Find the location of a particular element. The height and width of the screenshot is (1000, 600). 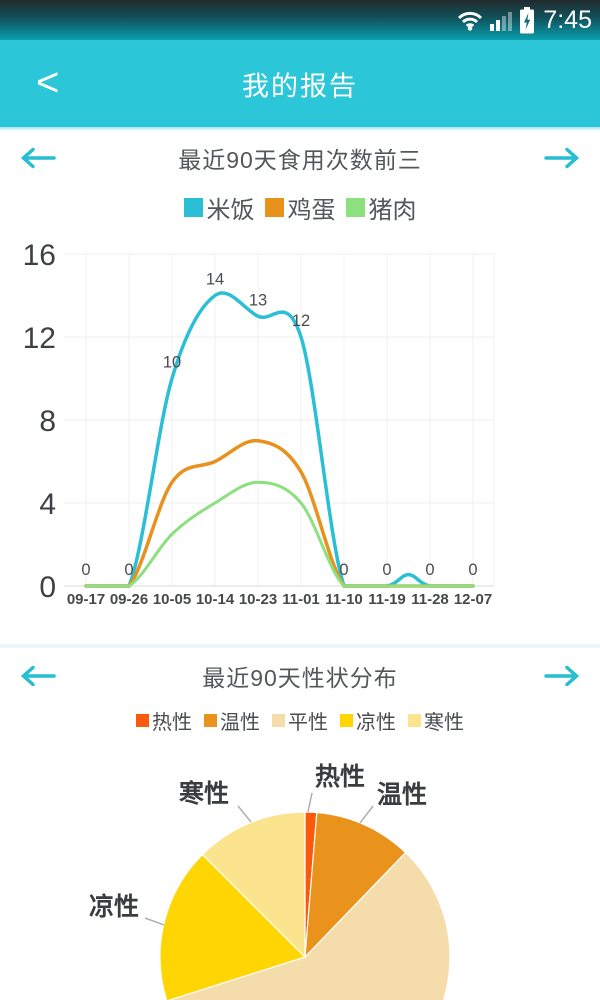

svg-text: 10-05 is located at coordinates (172, 599).